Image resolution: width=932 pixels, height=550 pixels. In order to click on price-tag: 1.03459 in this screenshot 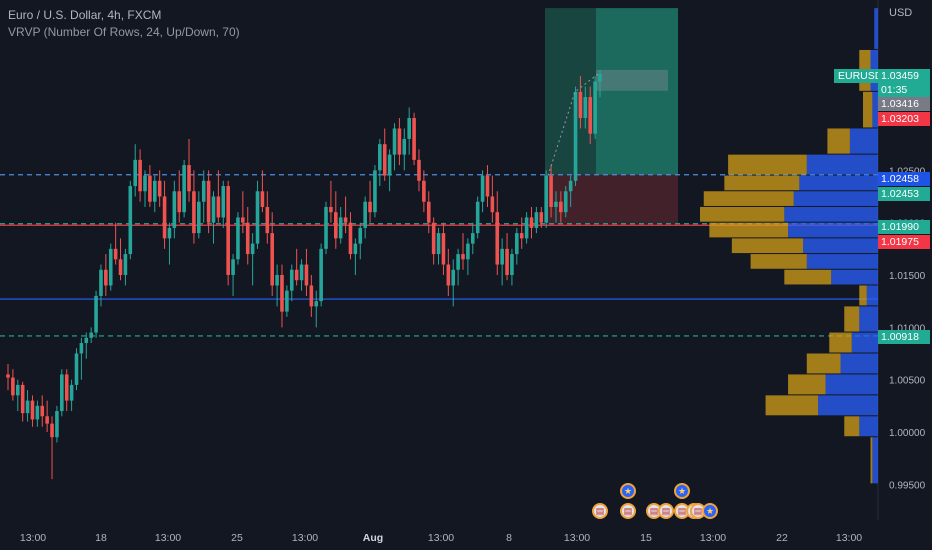, I will do `click(904, 76)`.